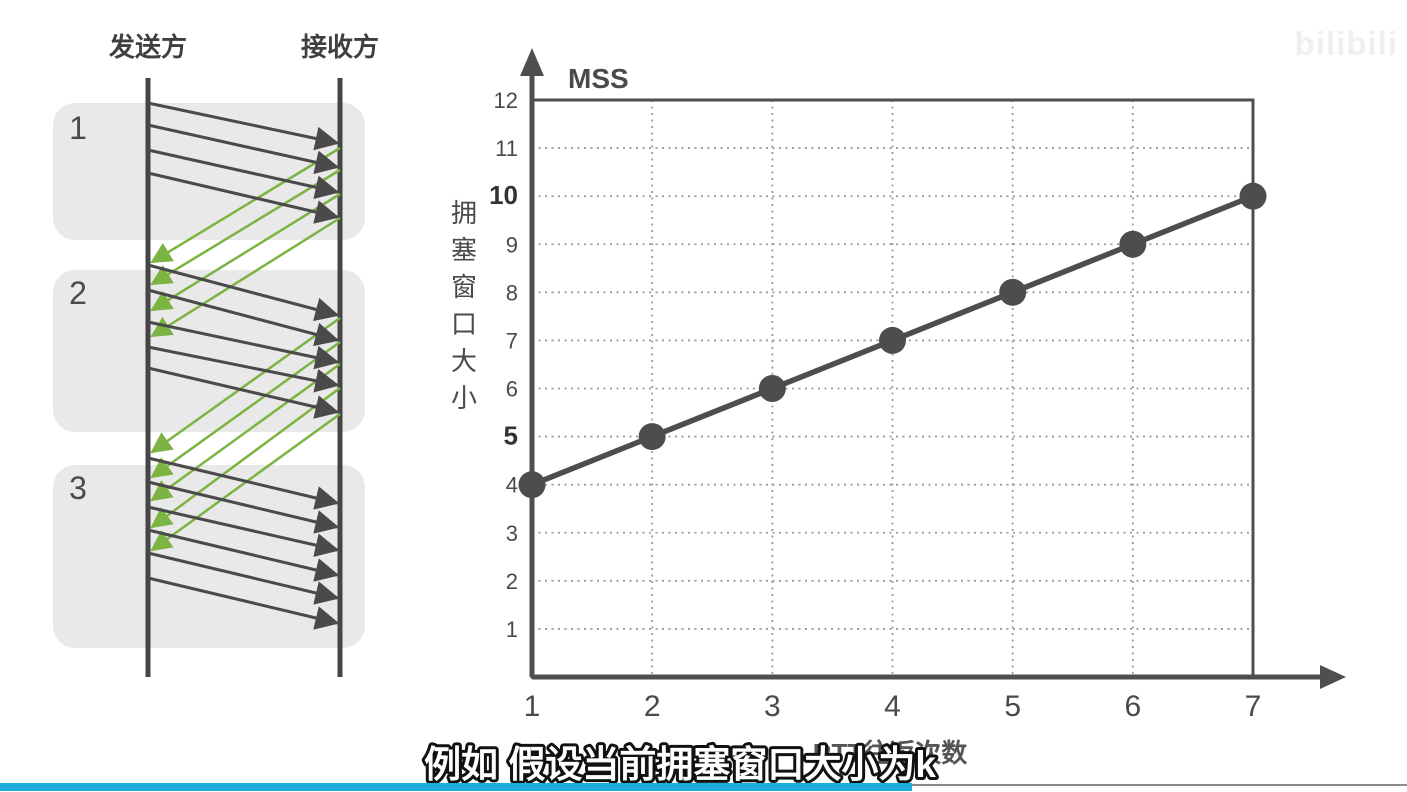 The height and width of the screenshot is (792, 1407). Describe the element at coordinates (512, 629) in the screenshot. I see `y-tick-label: 1` at that location.